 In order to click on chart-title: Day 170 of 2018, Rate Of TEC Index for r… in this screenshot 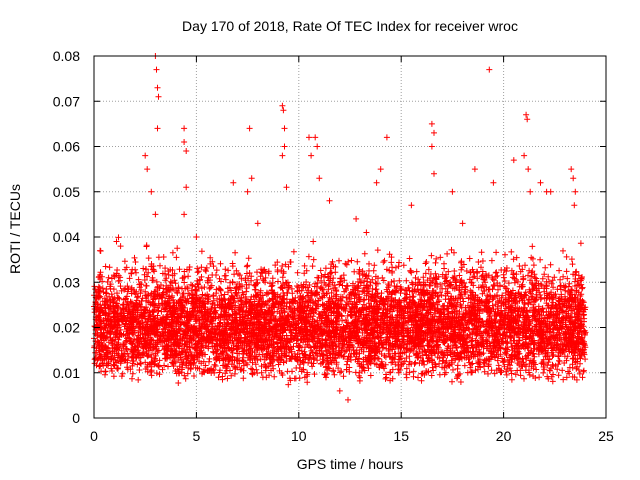, I will do `click(350, 26)`.